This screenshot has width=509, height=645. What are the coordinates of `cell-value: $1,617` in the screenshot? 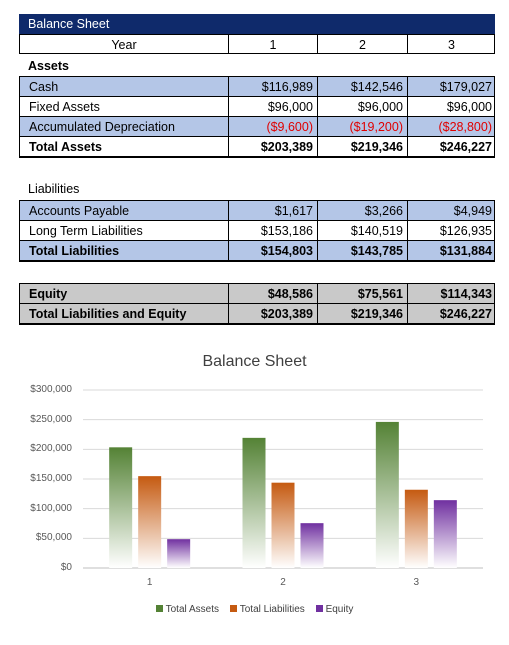 It's located at (272, 210).